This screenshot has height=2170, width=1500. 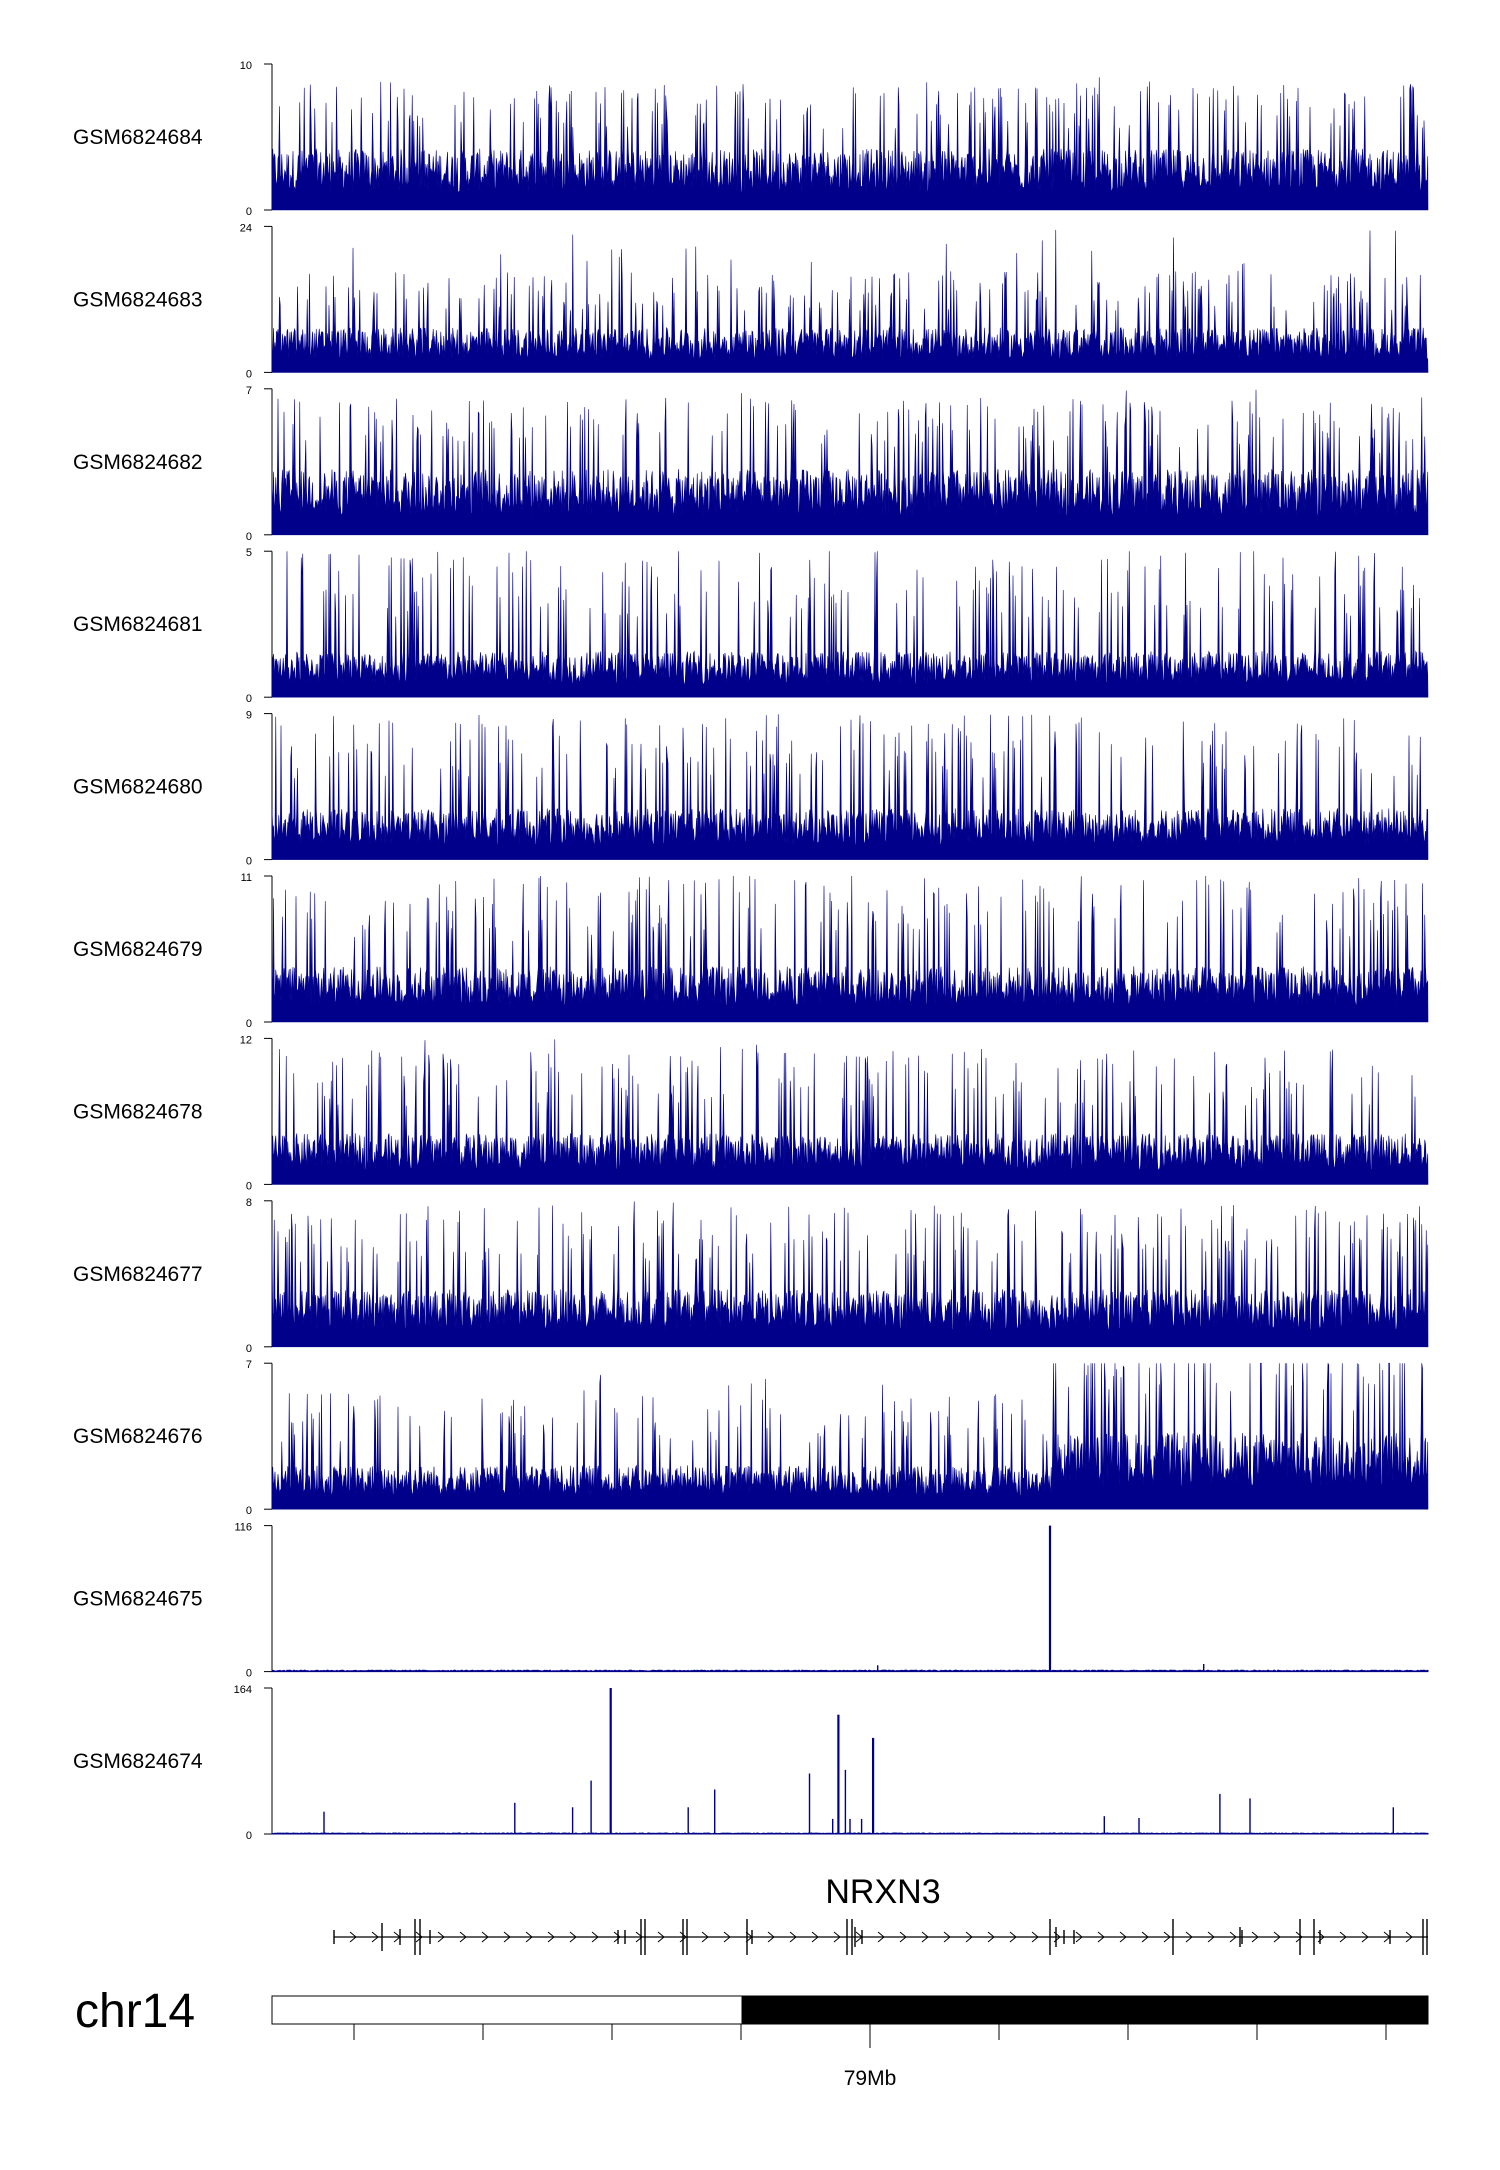 I want to click on sample-label: GSM6824674, so click(x=138, y=1761).